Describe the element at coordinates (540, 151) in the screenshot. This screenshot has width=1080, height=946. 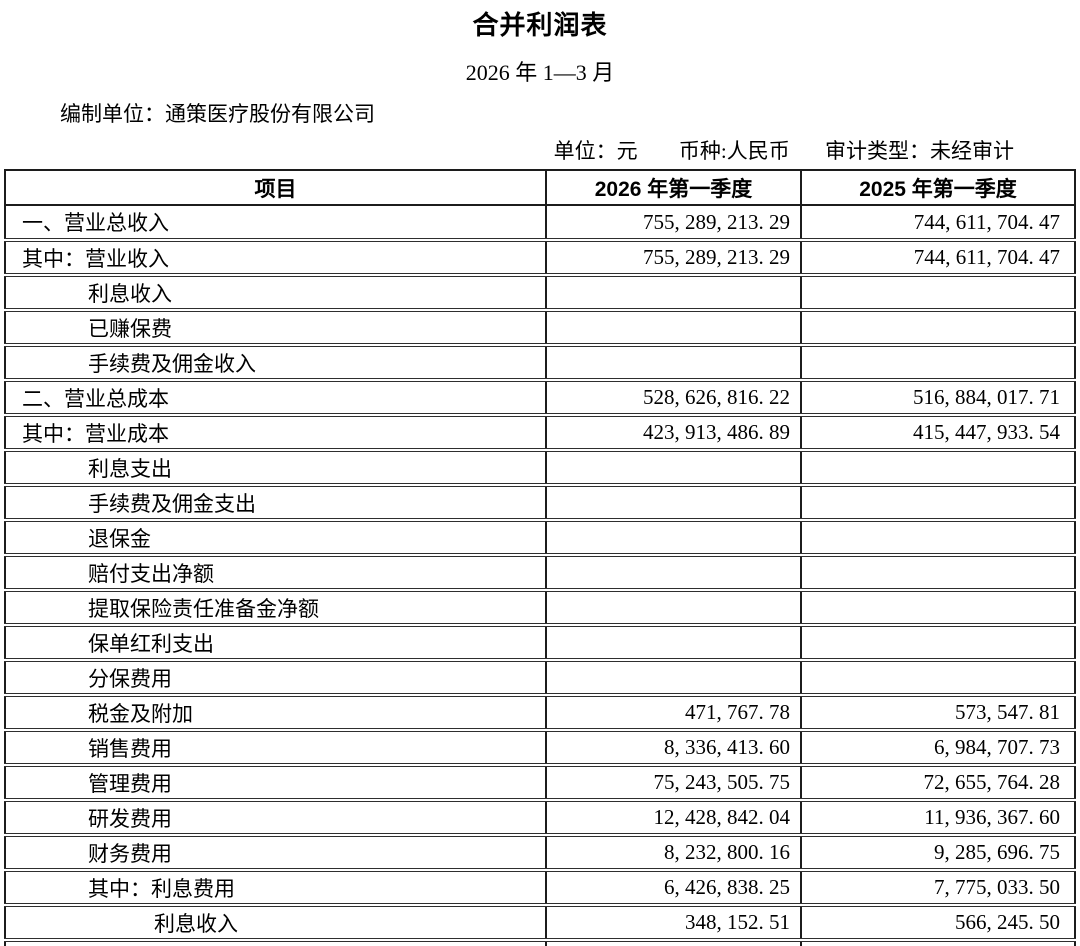
I see `meta-line: 单位：元 币种:人民币 审计类型：未经审计` at that location.